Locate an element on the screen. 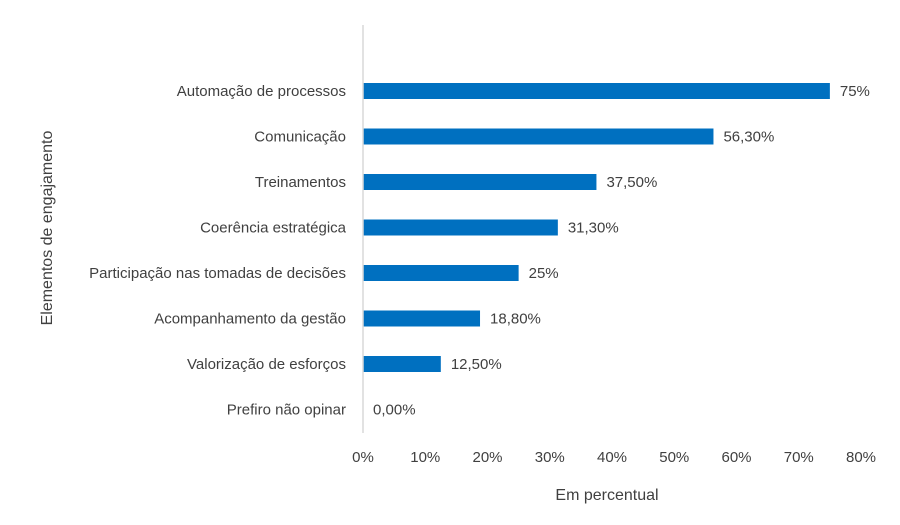 The width and height of the screenshot is (900, 525). x-tick-label: 0% is located at coordinates (363, 457).